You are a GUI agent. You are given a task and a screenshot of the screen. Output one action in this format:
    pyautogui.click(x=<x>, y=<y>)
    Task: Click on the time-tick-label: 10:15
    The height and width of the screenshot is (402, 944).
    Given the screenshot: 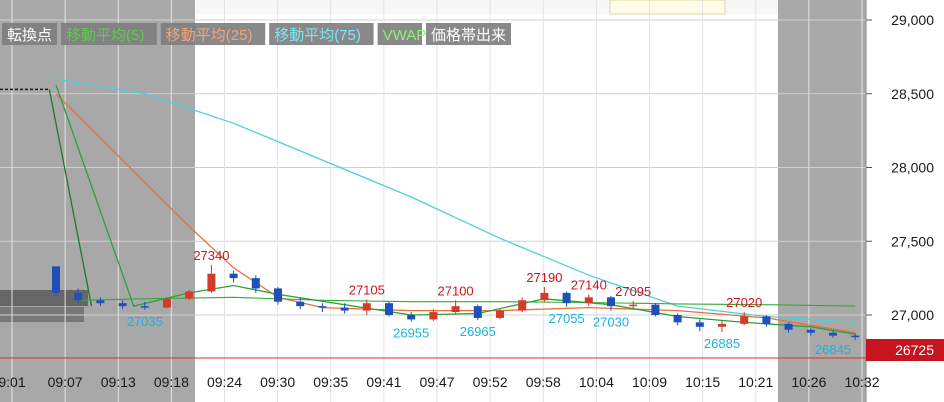 What is the action you would take?
    pyautogui.click(x=702, y=382)
    